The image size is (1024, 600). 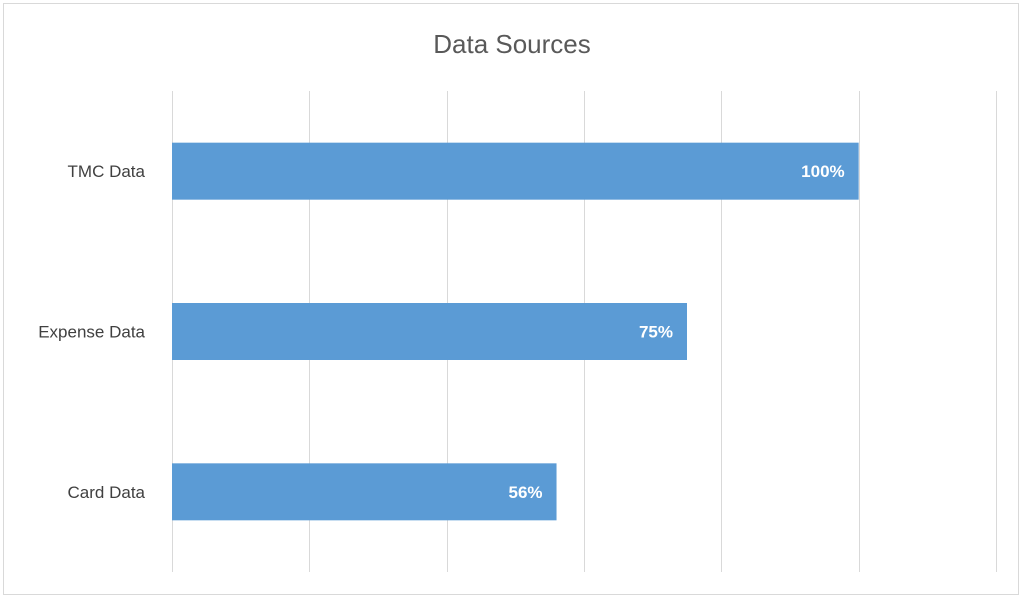 What do you see at coordinates (429, 331) in the screenshot?
I see `bar-expense-data` at bounding box center [429, 331].